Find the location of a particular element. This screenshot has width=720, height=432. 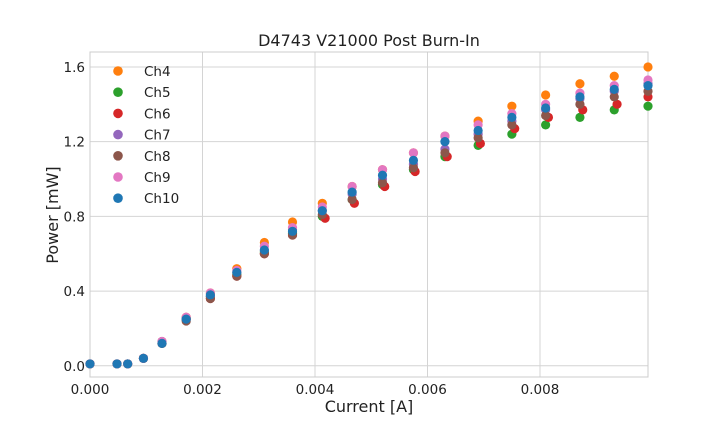

legend-label: Ch7 is located at coordinates (157, 136).